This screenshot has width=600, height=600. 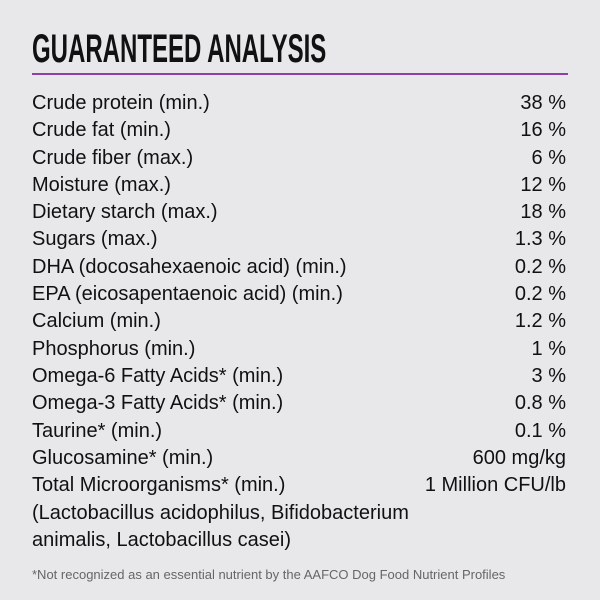 I want to click on table-row: EPA (eicosapentaenoic acid) (min.) 0.2 %, so click(x=299, y=294).